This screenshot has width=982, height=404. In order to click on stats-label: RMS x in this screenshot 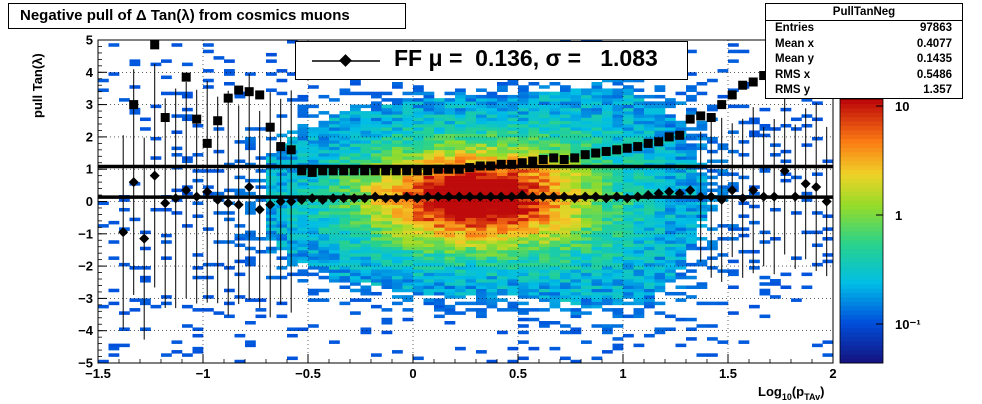, I will do `click(793, 74)`.